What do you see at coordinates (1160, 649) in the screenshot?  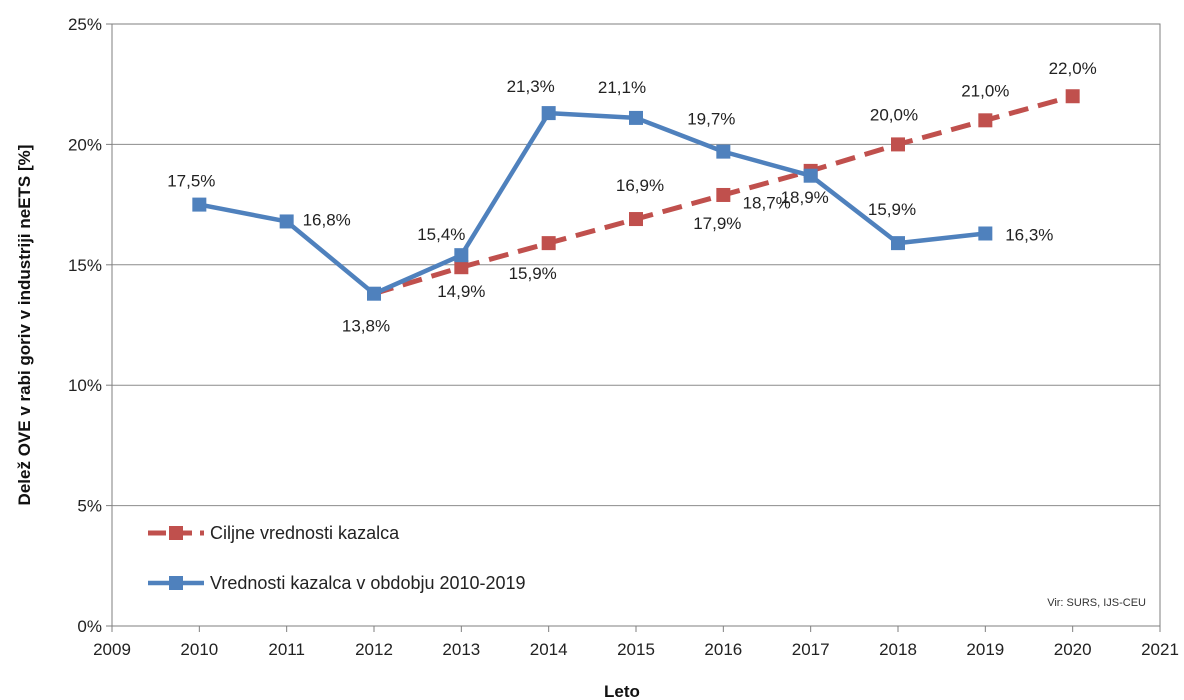 I see `x-tick-label: 2021` at bounding box center [1160, 649].